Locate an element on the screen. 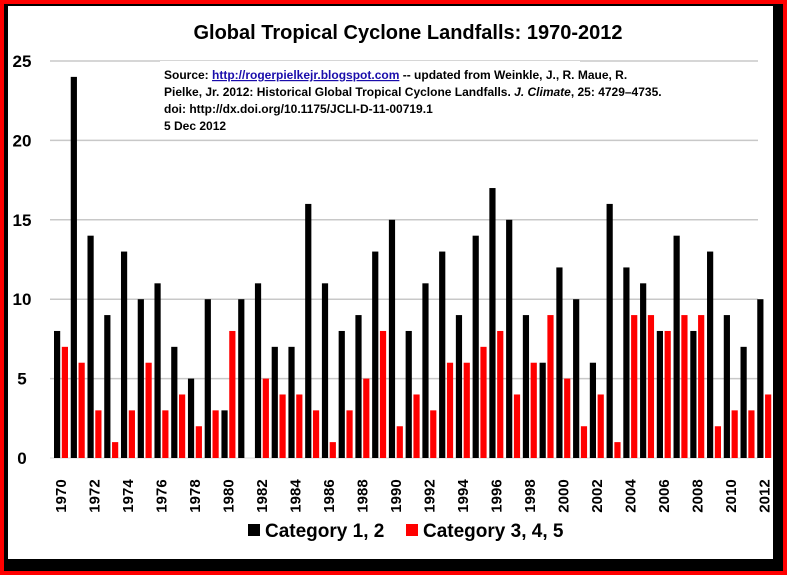 The height and width of the screenshot is (575, 787). bar-category-3-4-5-1975 is located at coordinates (148, 410).